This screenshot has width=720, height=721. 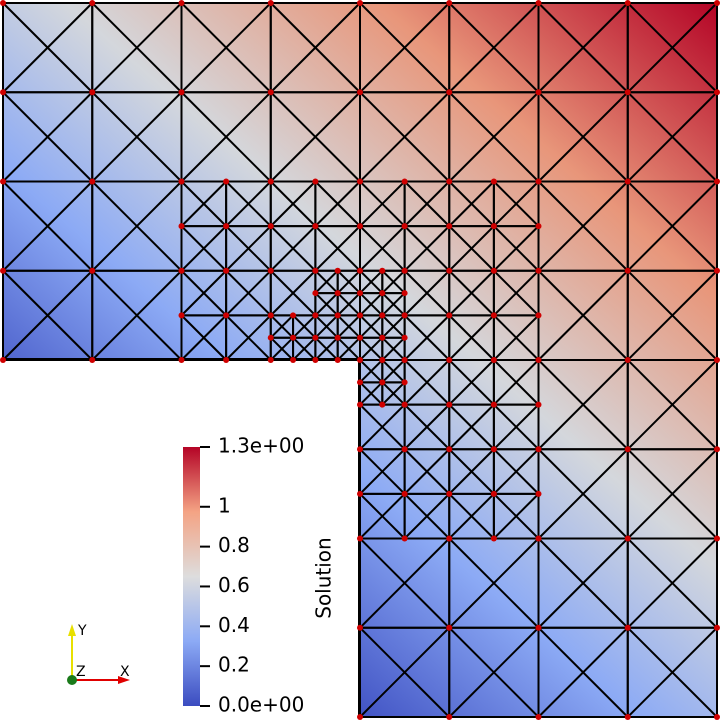 What do you see at coordinates (234, 625) in the screenshot?
I see `colorbar-tick-label: 0.4` at bounding box center [234, 625].